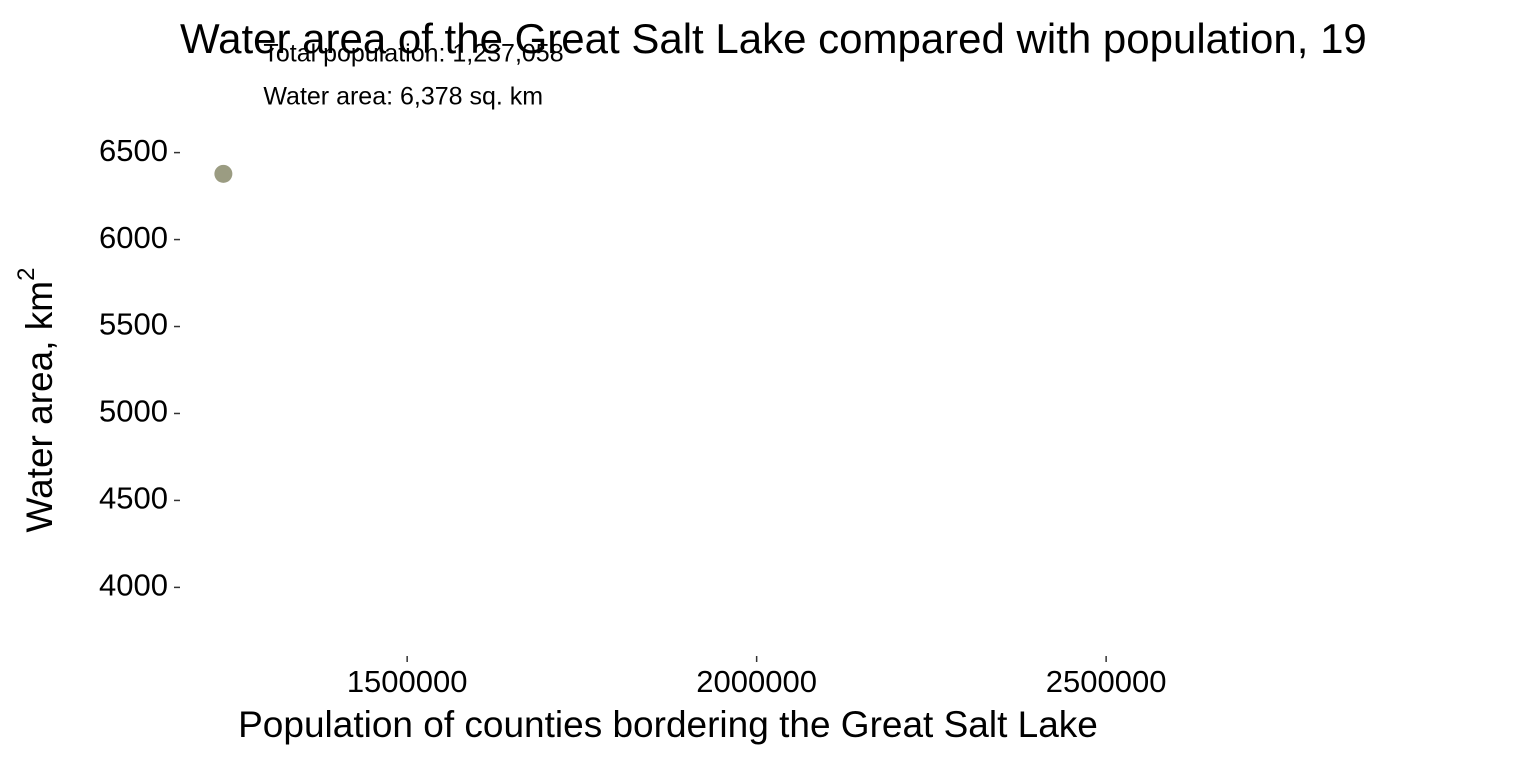 This screenshot has height=768, width=1536. I want to click on annotation: Total population: 1,237,058, so click(413, 53).